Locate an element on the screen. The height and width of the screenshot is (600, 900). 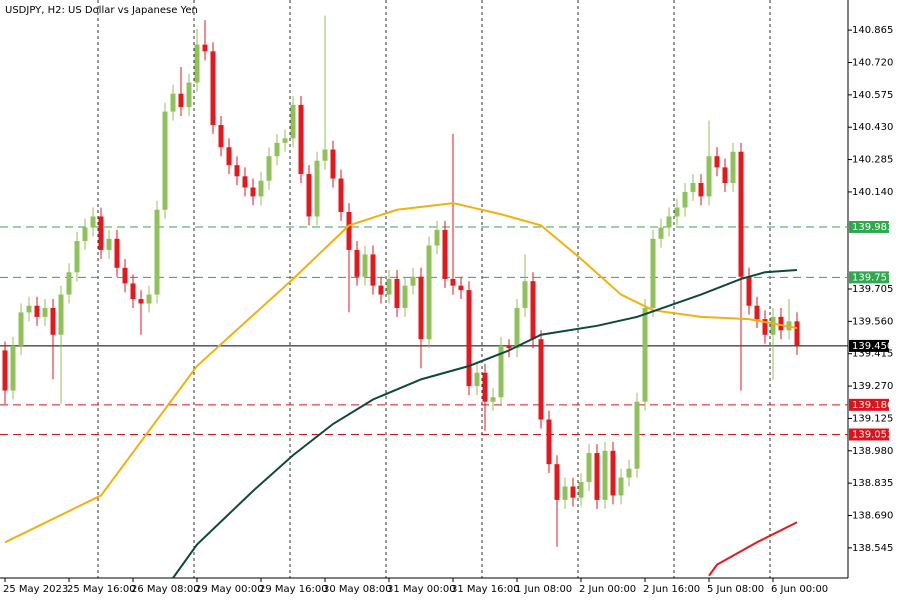
y-tick-label: 138.690 is located at coordinates (872, 516).